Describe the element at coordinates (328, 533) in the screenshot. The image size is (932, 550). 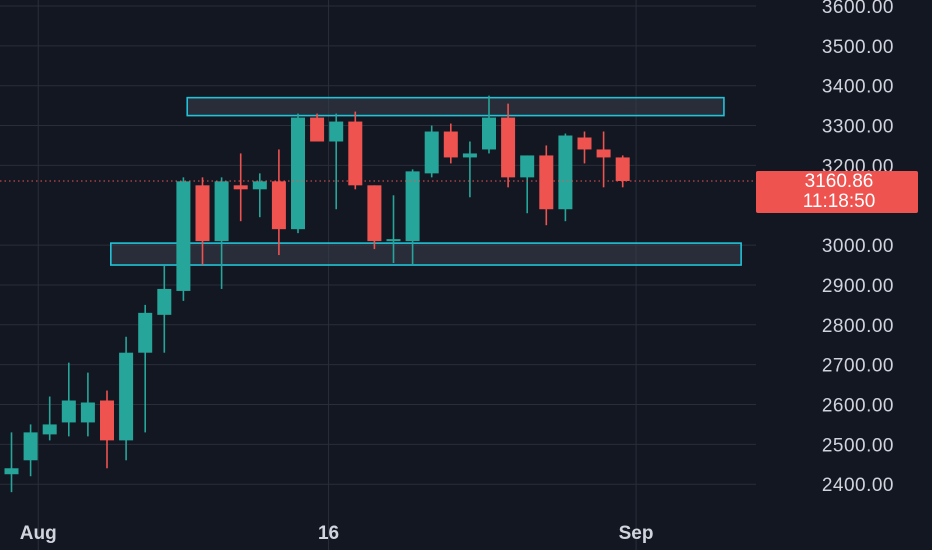
I see `x-tick-label: 16` at that location.